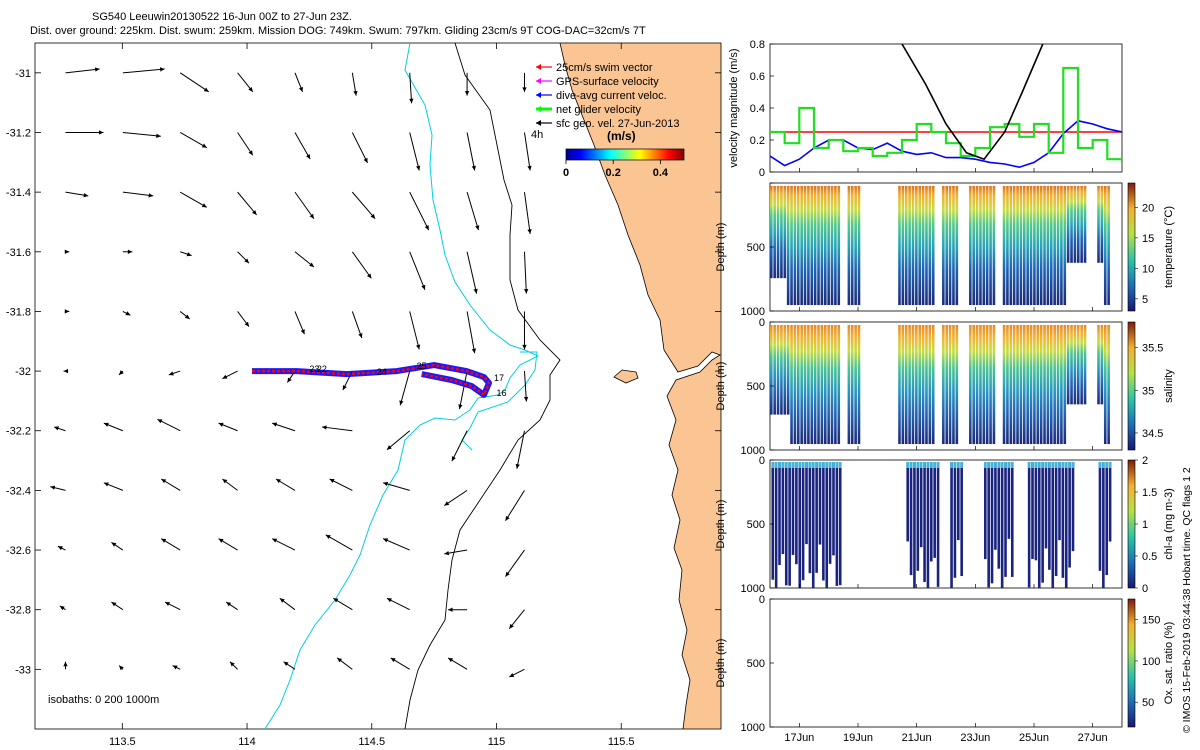 This screenshot has height=750, width=1200. Describe the element at coordinates (1169, 524) in the screenshot. I see `colorbar-label: chl-a (mg m-3)` at that location.